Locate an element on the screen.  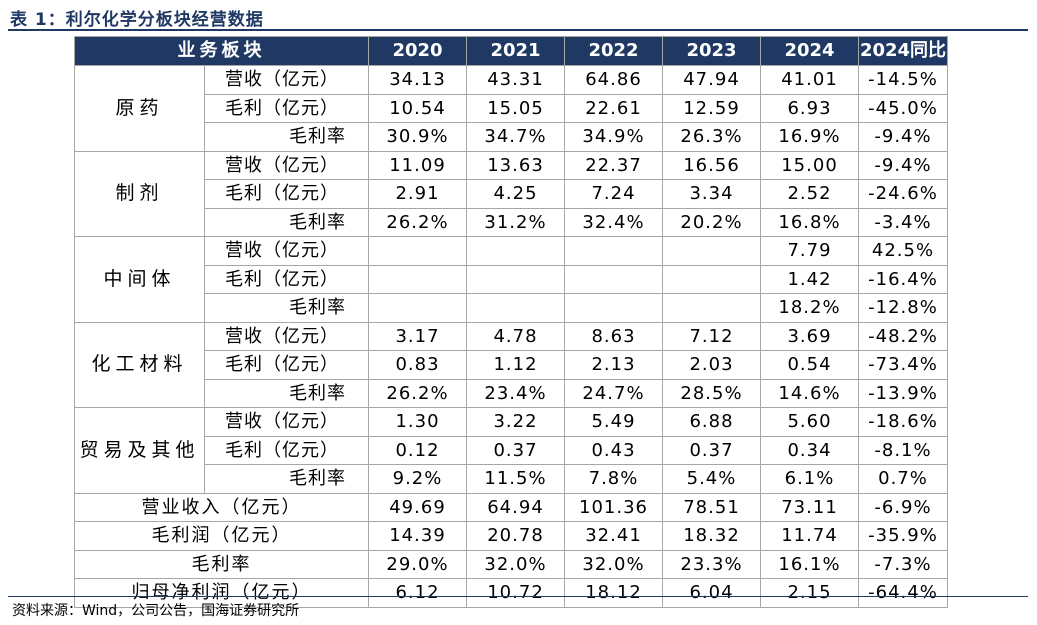
value-cell: 43.31 is located at coordinates (515, 80).